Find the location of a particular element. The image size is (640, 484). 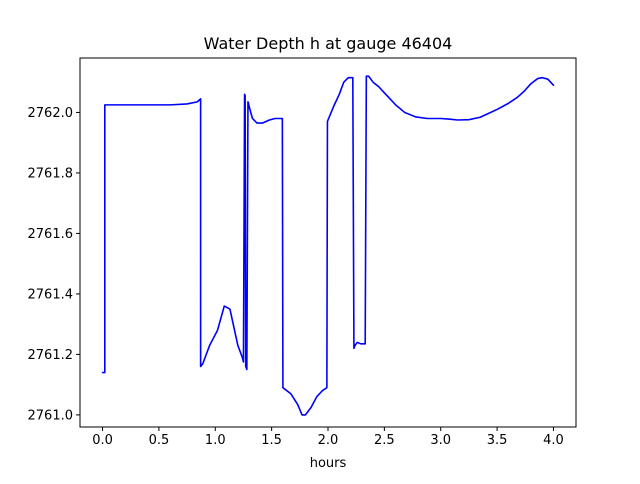

y-tick-label: 2761.8 is located at coordinates (51, 173).